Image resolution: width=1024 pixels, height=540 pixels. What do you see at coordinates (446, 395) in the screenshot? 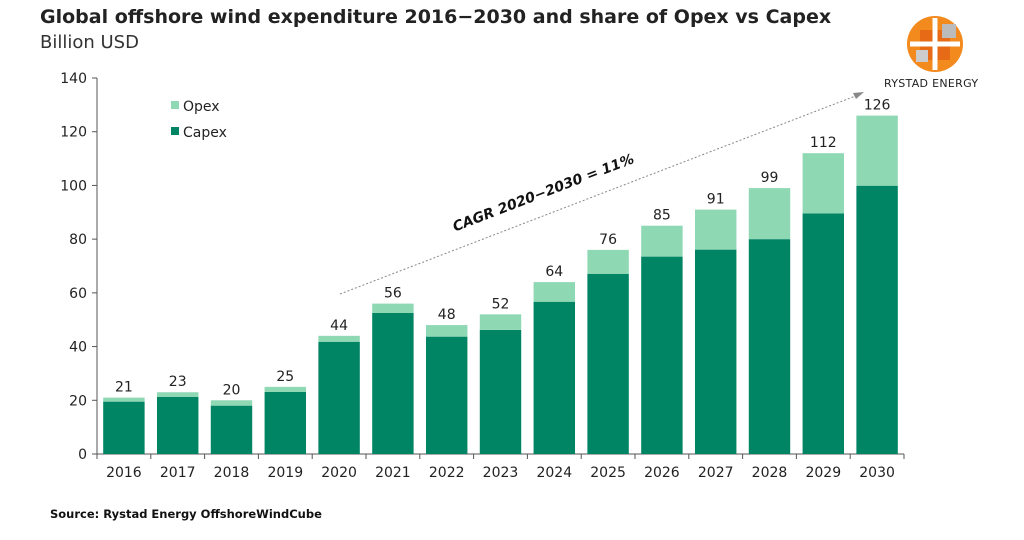
I see `bar-capex-2022` at bounding box center [446, 395].